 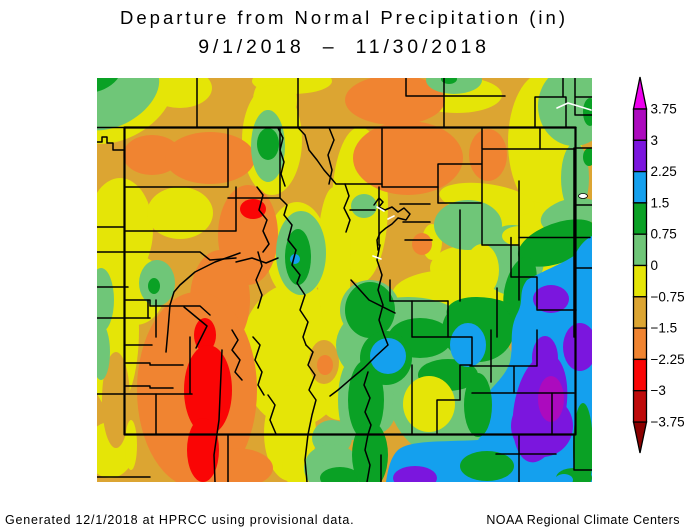 What do you see at coordinates (658, 390) in the screenshot?
I see `svg-text: −3` at bounding box center [658, 390].